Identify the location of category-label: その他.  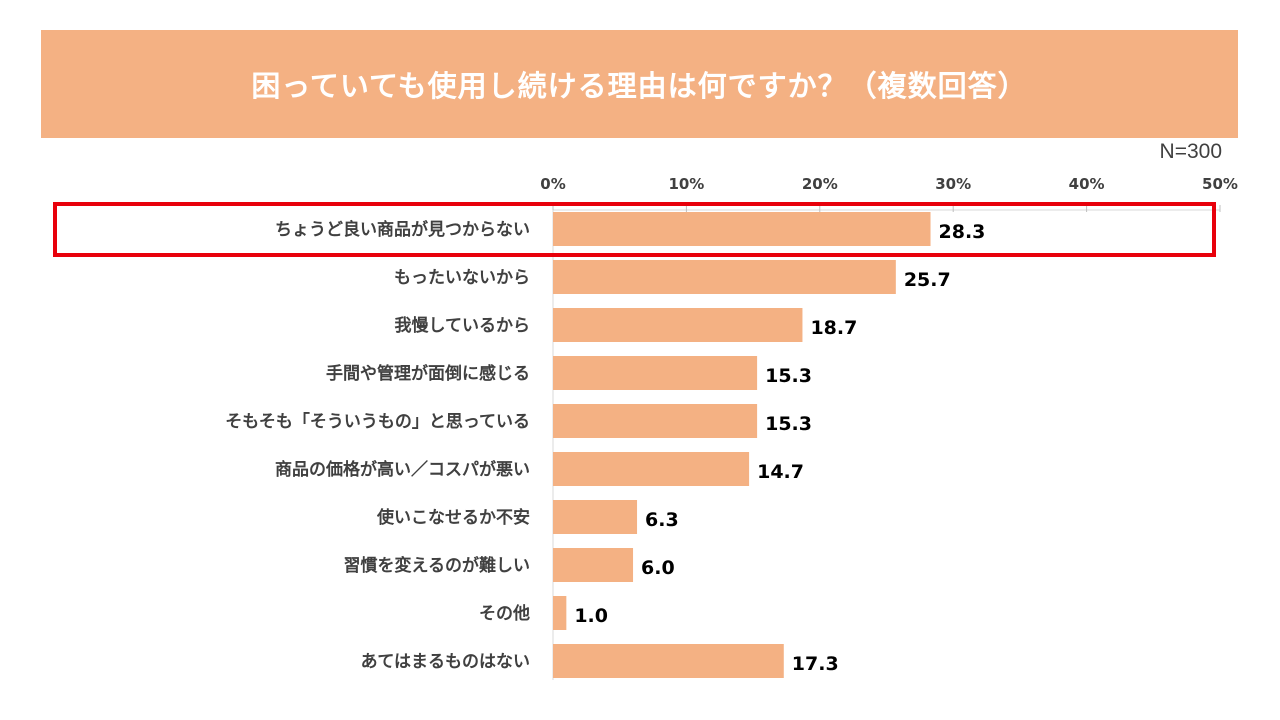
(504, 613).